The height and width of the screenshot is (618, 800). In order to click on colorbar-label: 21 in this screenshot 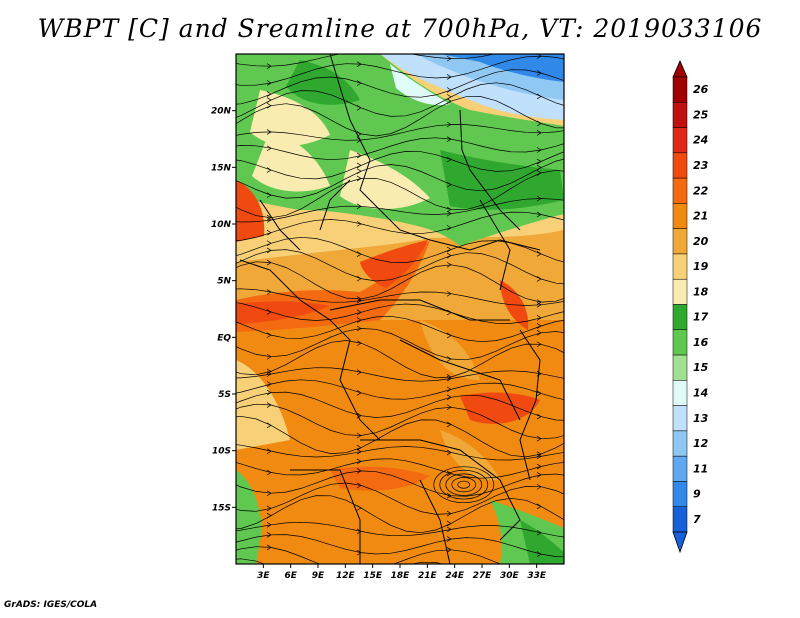, I will do `click(700, 216)`.